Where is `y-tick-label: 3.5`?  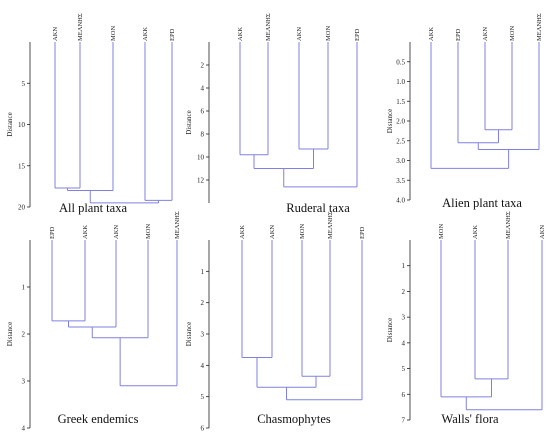 y-tick-label: 3.5 is located at coordinates (400, 181).